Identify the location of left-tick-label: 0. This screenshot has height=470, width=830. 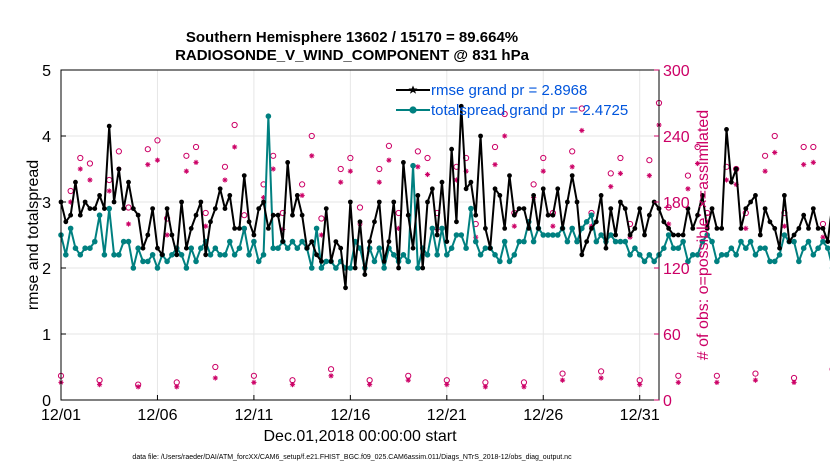
(46, 401).